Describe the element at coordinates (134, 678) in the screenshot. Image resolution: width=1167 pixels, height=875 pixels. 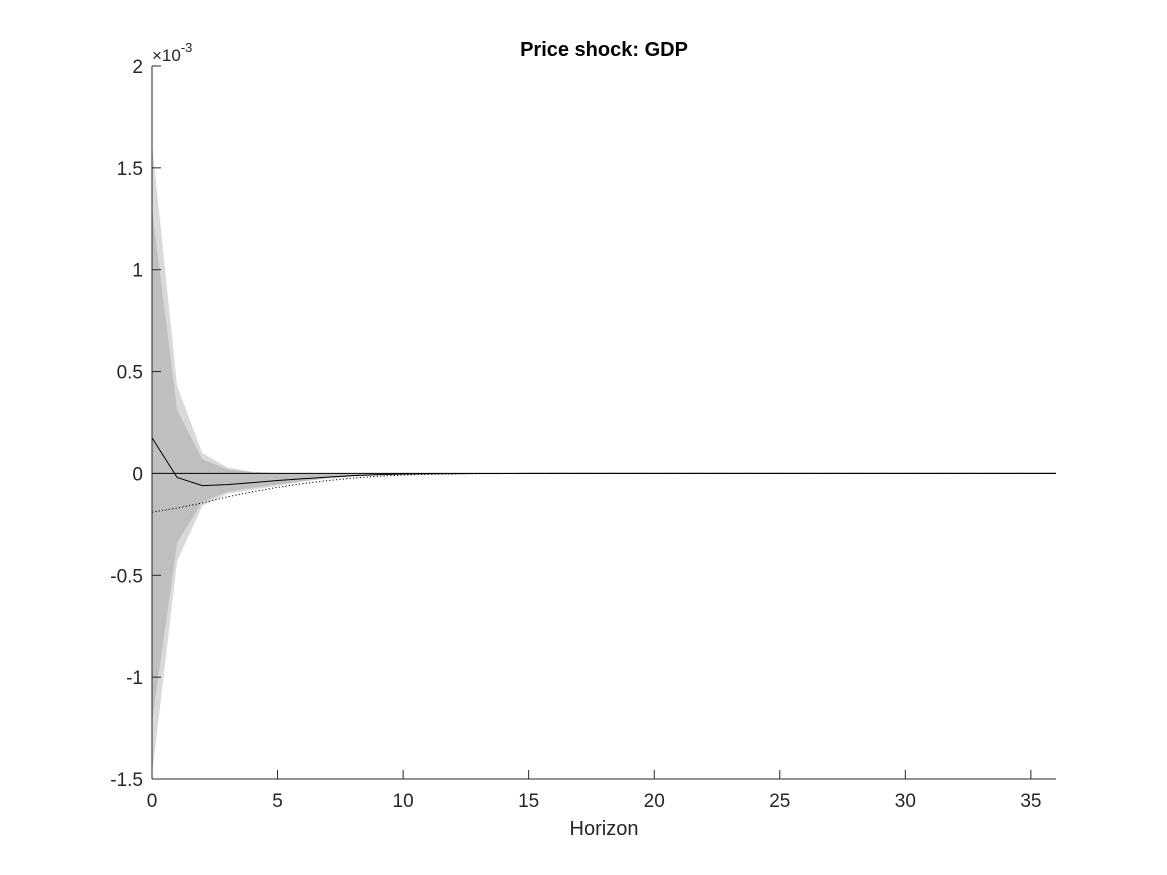
I see `y-tick-label: -1` at that location.